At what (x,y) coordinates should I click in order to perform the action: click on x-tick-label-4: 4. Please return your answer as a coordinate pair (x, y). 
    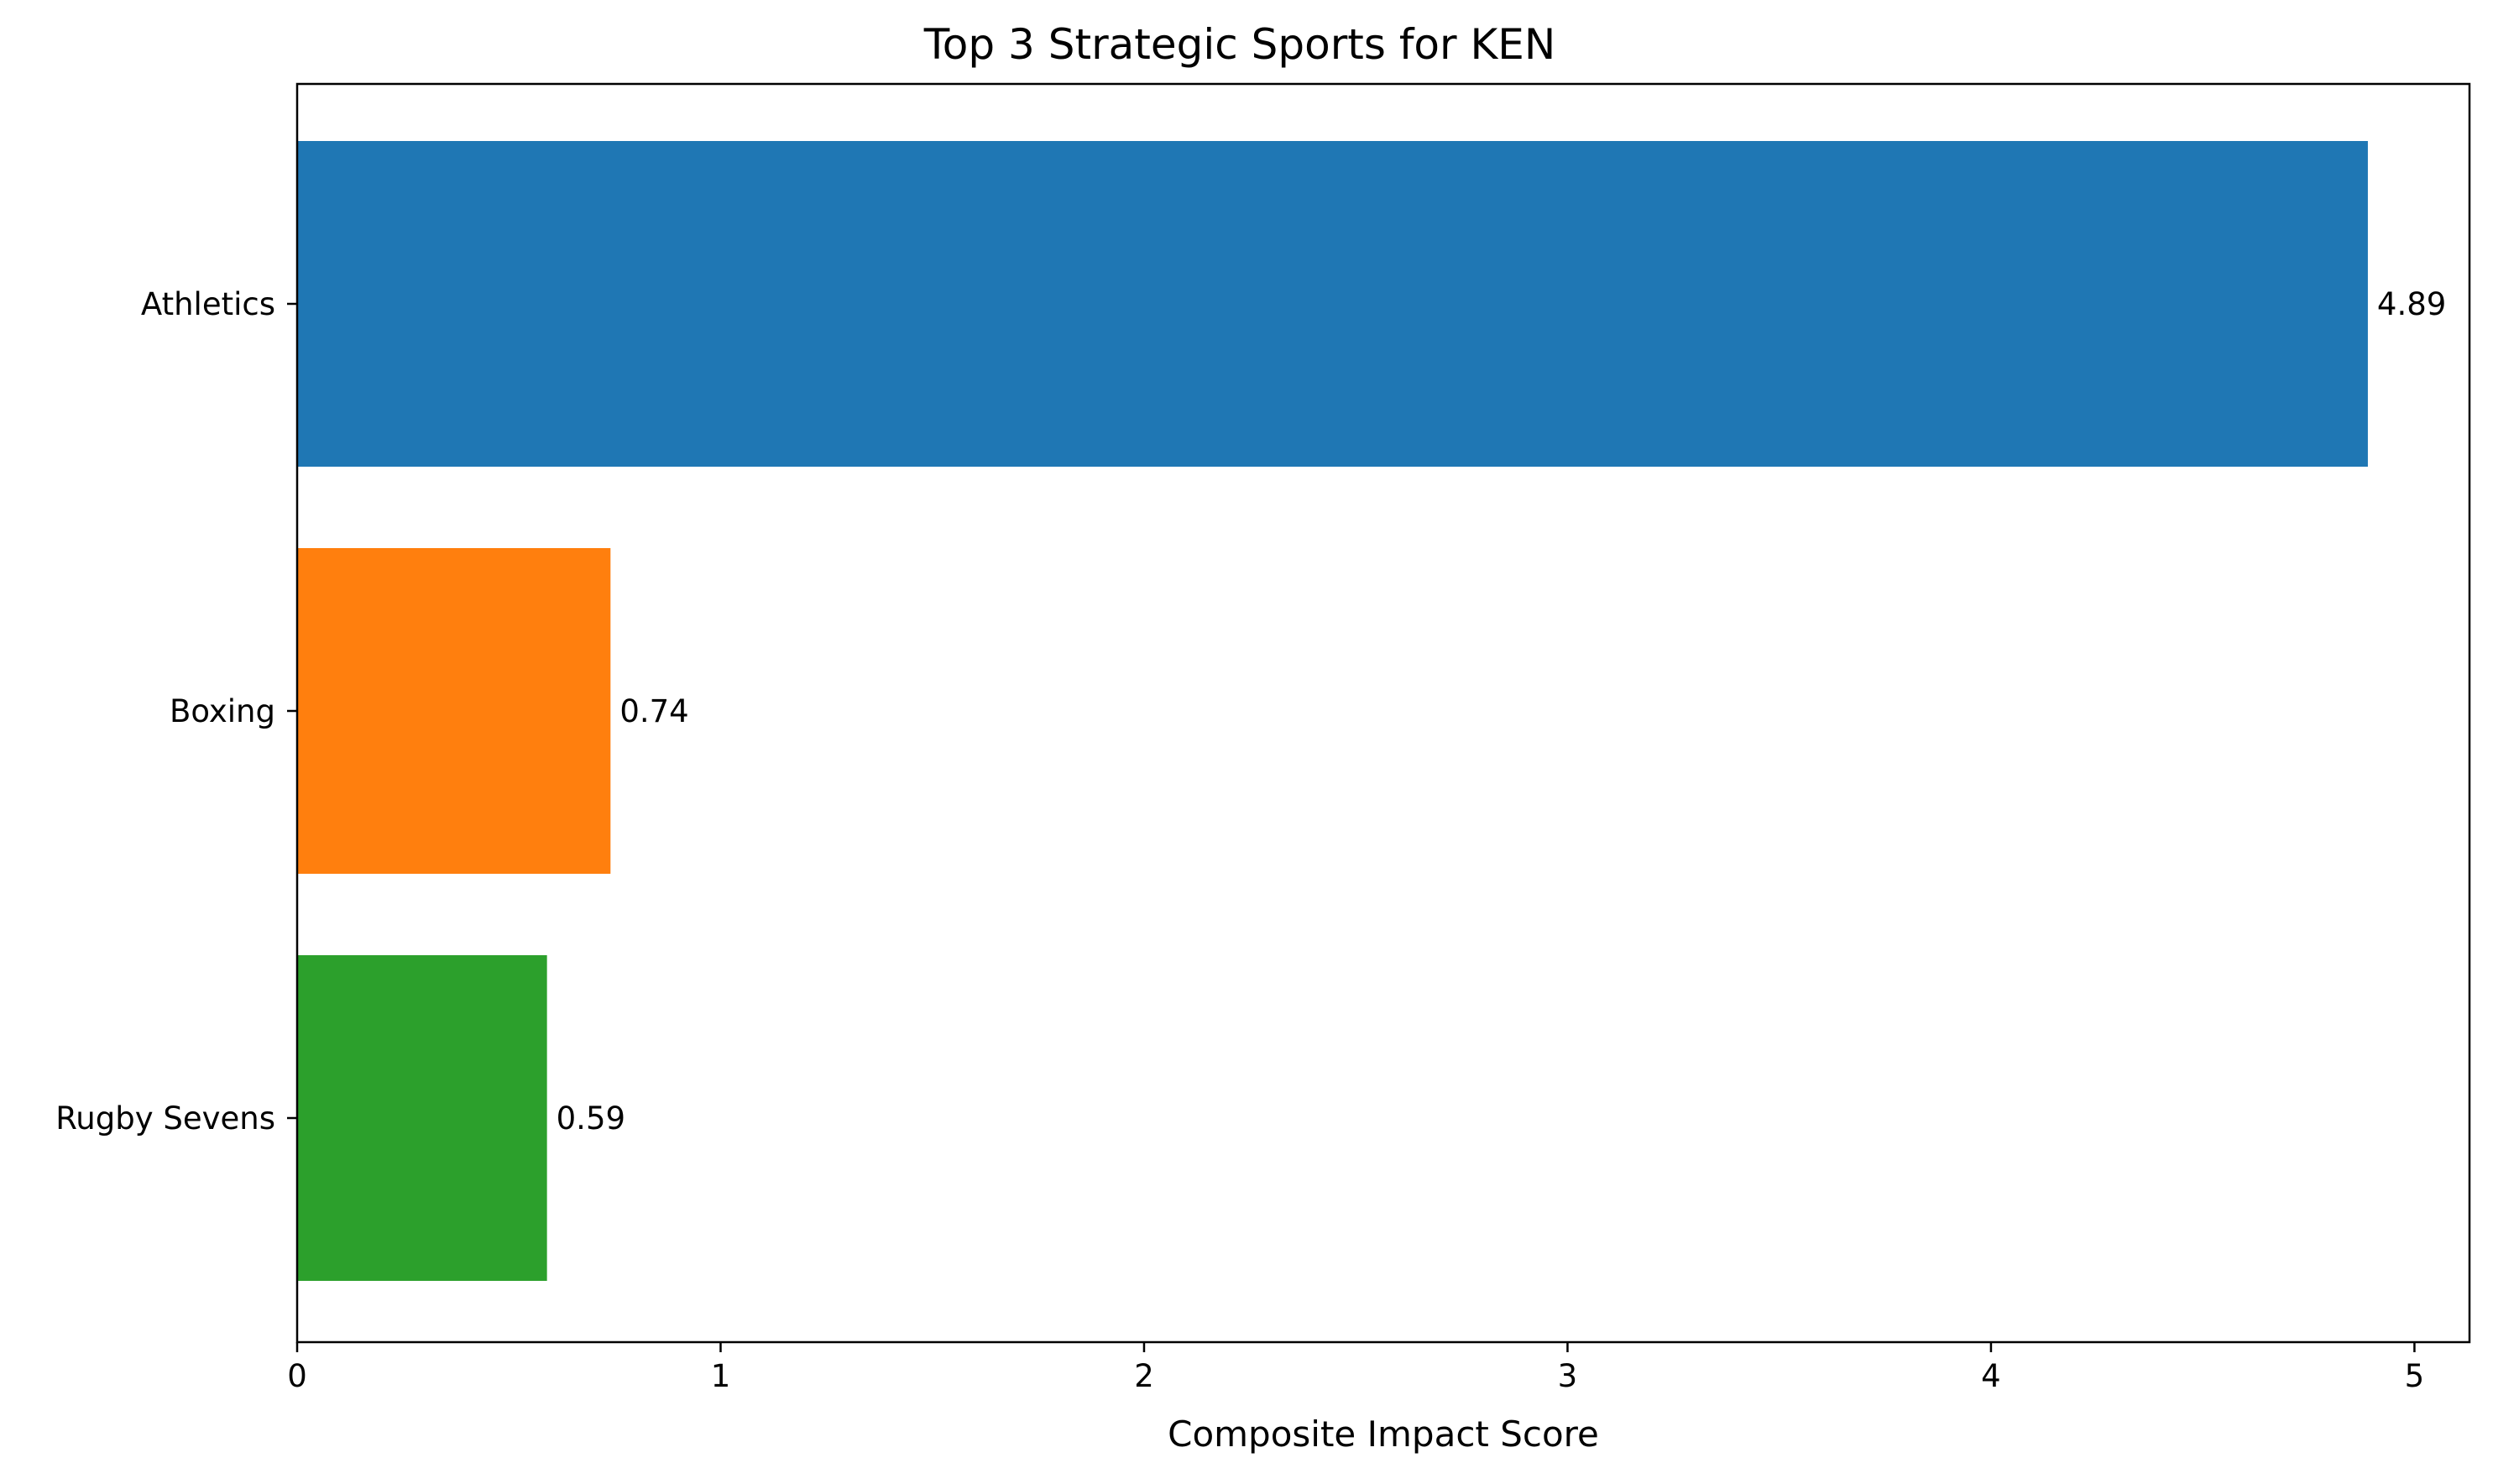
    Looking at the image, I should click on (1991, 1376).